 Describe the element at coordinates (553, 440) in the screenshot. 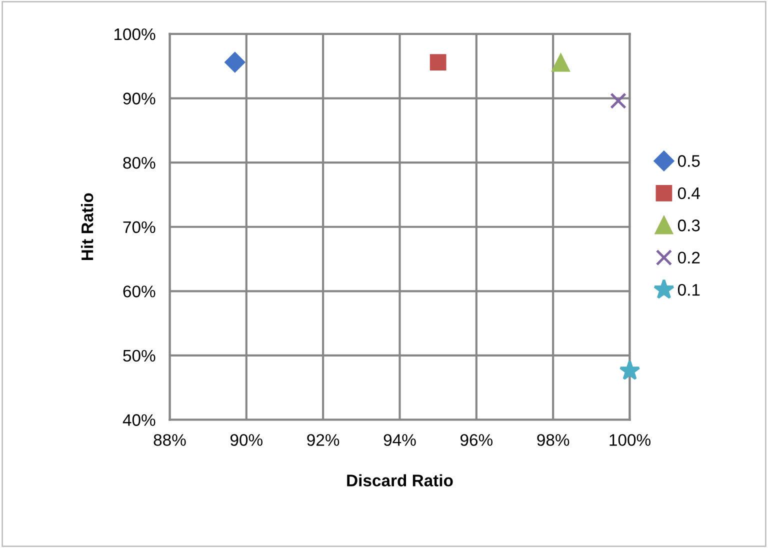

I see `x-tick-label: 98%` at that location.